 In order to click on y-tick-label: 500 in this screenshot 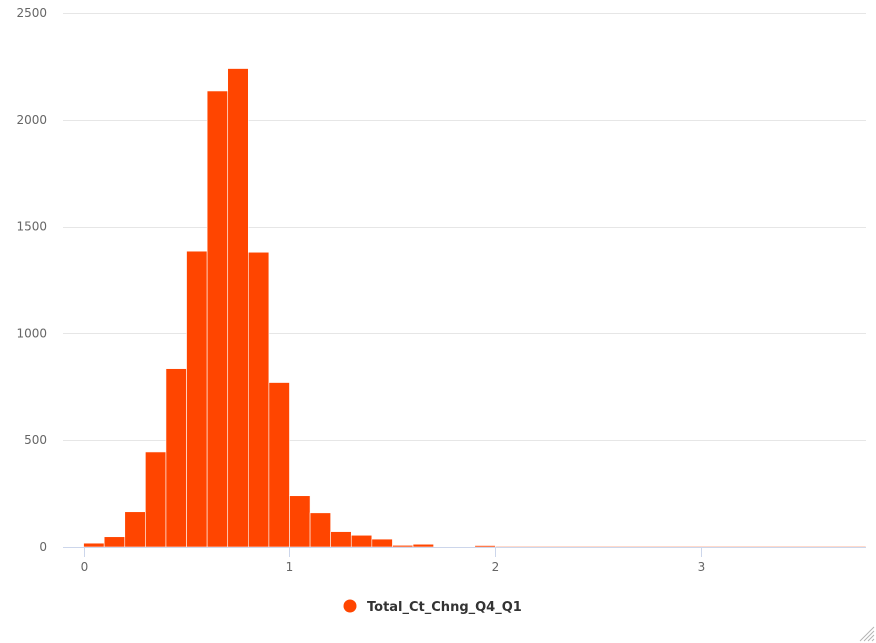, I will do `click(35, 440)`.